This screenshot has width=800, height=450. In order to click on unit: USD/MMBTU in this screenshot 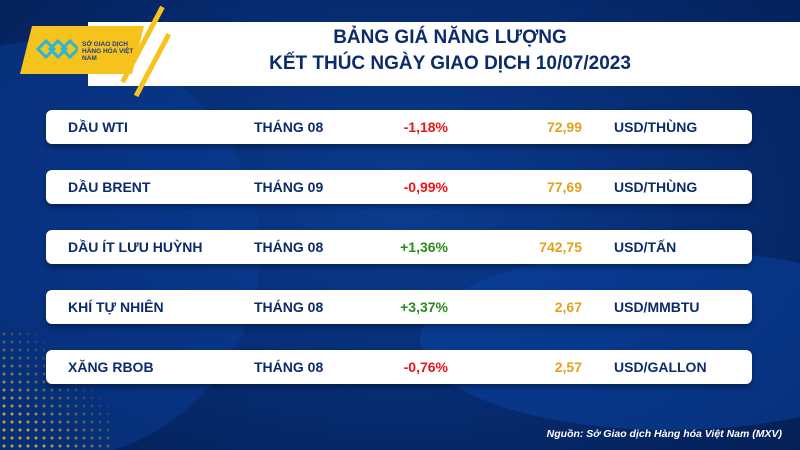, I will do `click(657, 307)`.